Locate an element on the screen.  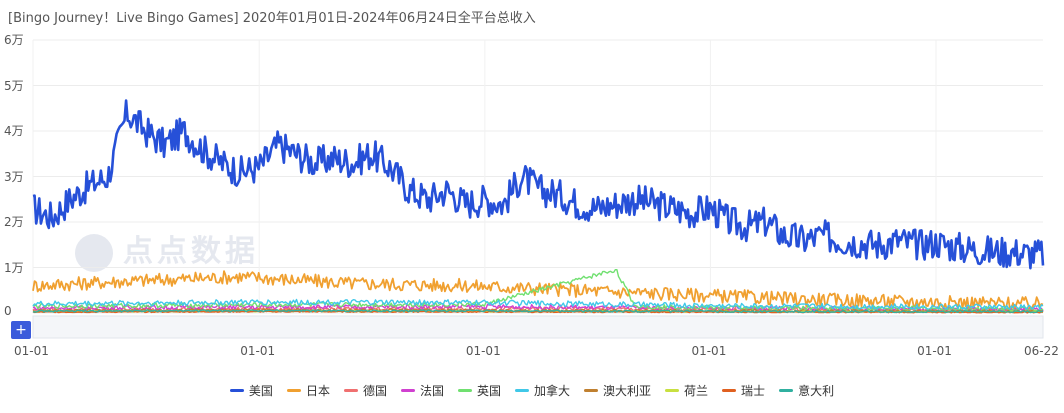
legend-item: 日本 is located at coordinates (308, 390).